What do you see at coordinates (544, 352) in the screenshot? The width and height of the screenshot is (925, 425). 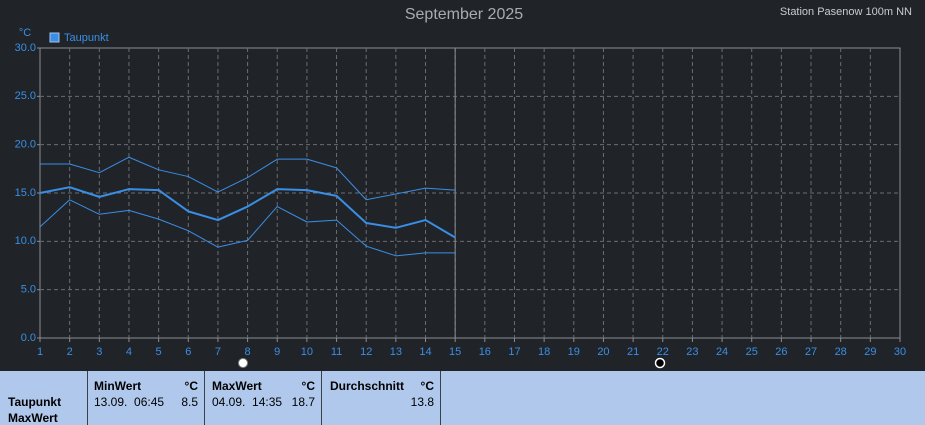 I see `x-tick-label: 18` at bounding box center [544, 352].